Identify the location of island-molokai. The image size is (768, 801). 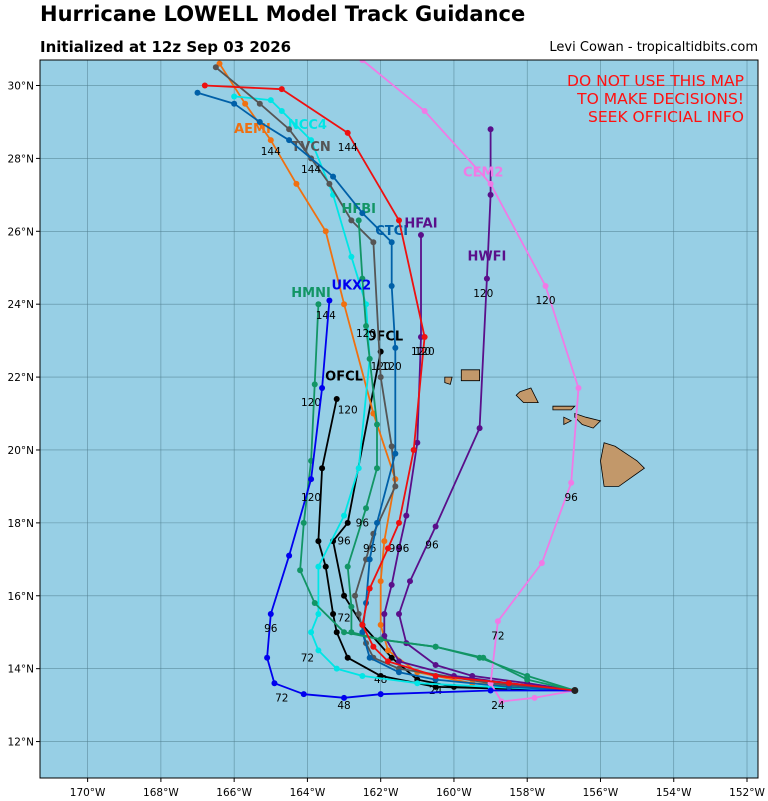
(564, 408).